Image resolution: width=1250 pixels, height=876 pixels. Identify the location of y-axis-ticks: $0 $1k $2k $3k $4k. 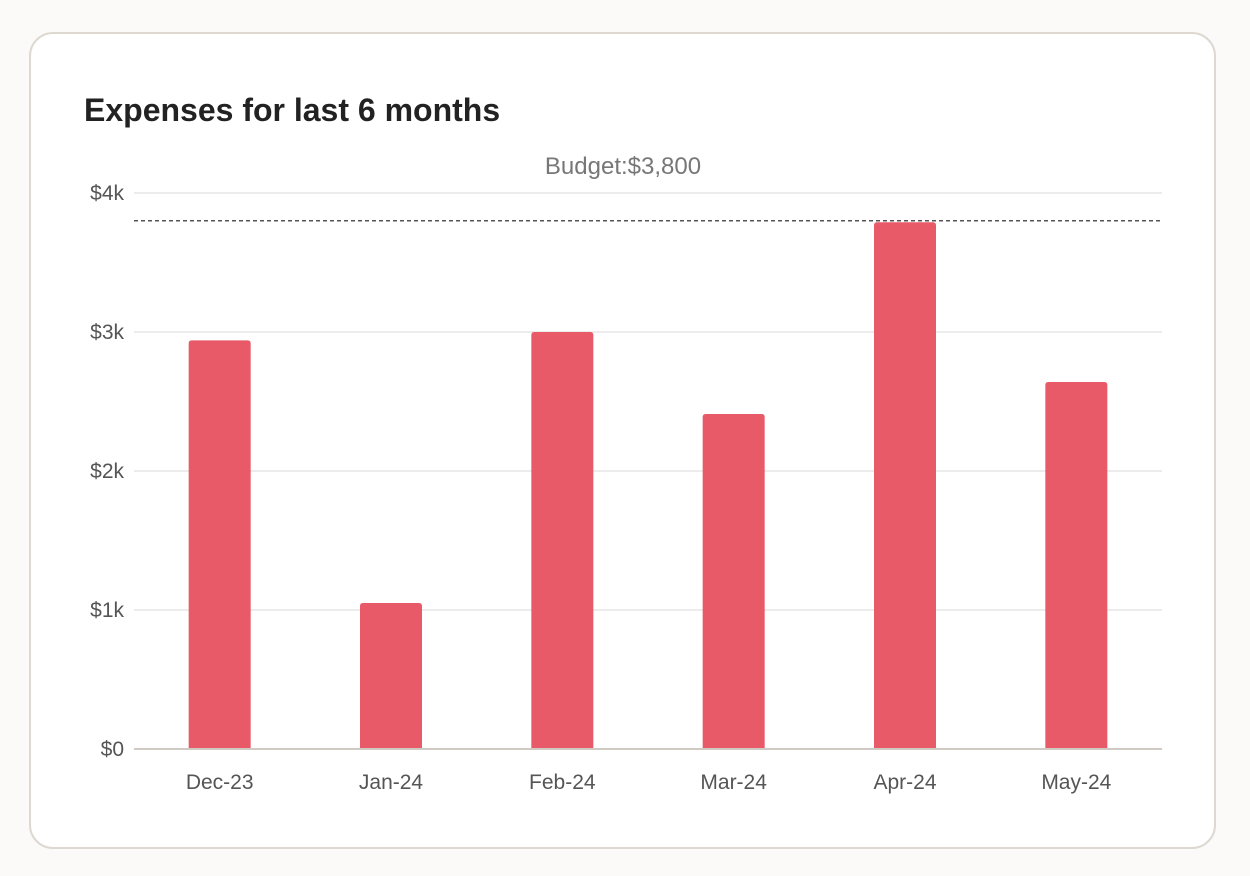
(107, 471).